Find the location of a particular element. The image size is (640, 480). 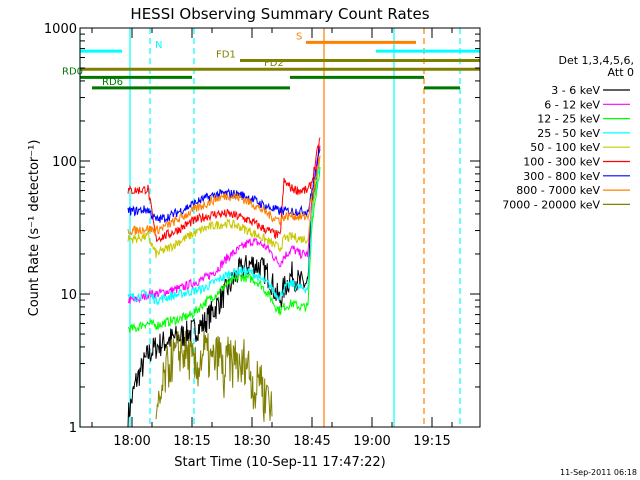

legend-label: 800 - 7000 keV is located at coordinates (558, 190).